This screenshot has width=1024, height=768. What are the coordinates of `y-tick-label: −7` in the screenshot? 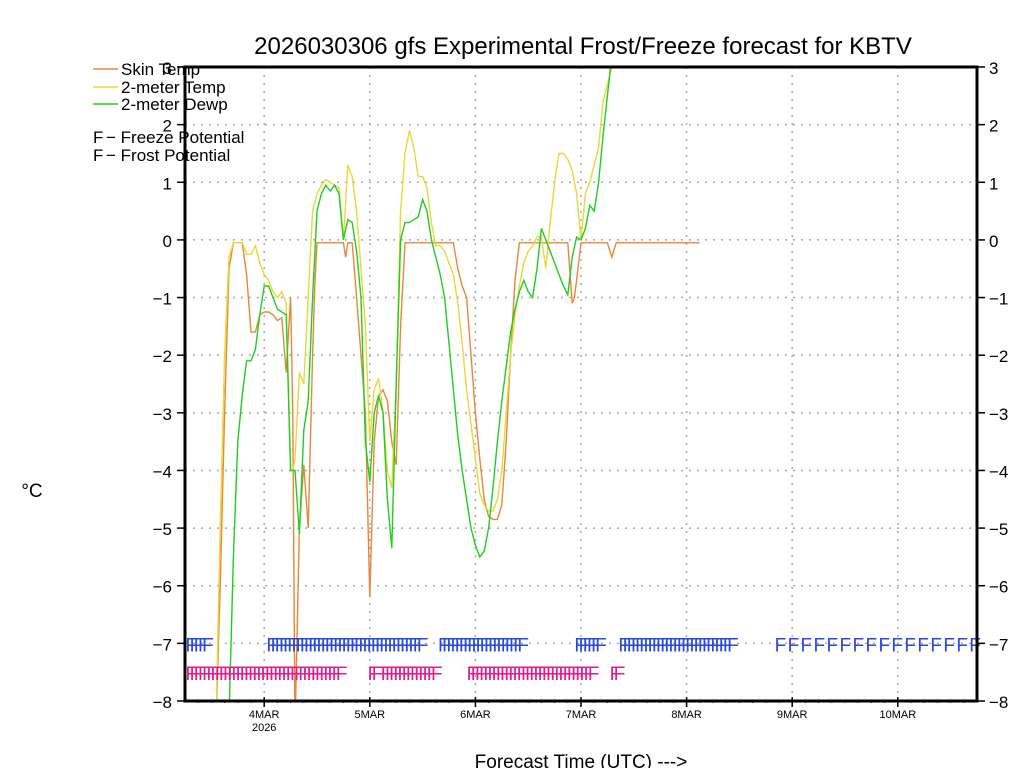 It's located at (162, 644).